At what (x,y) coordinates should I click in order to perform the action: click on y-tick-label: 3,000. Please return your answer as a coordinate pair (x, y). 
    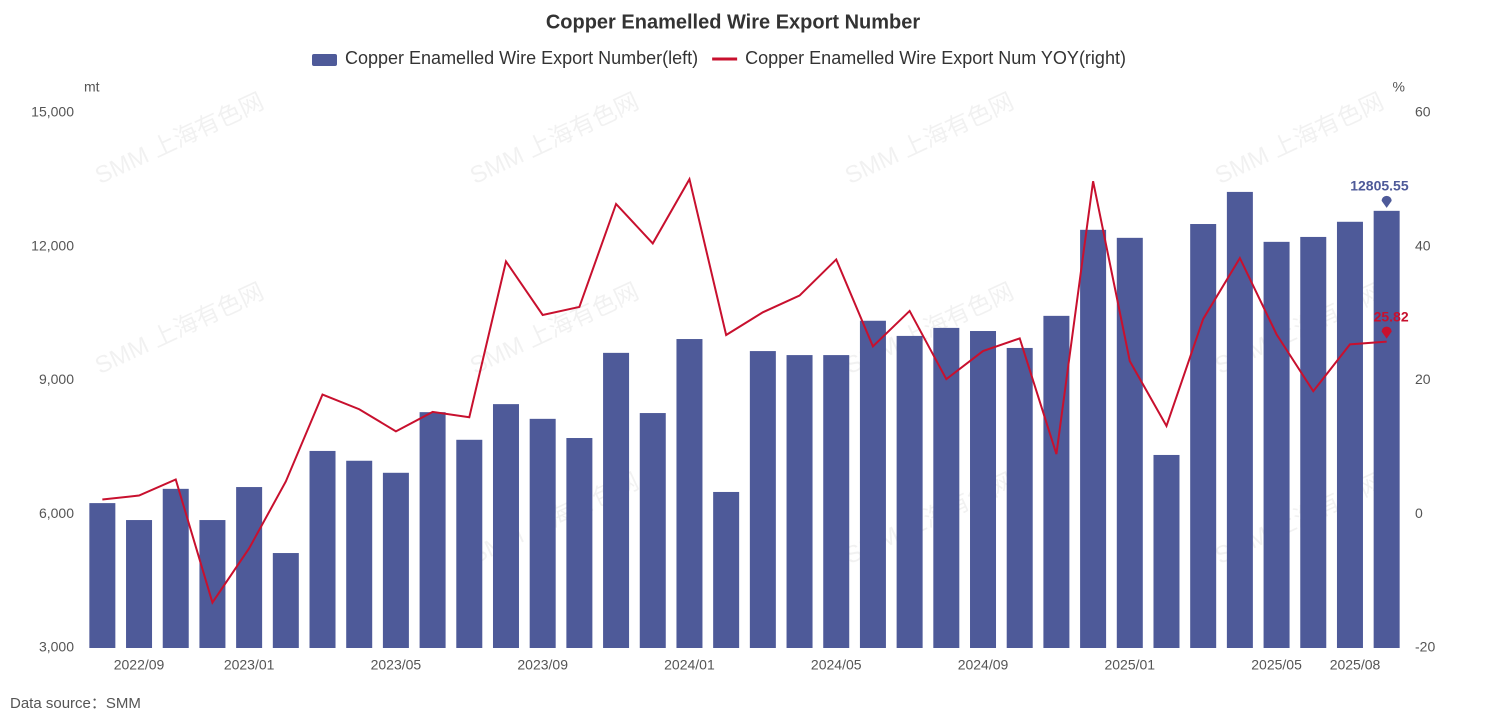
    Looking at the image, I should click on (56, 647).